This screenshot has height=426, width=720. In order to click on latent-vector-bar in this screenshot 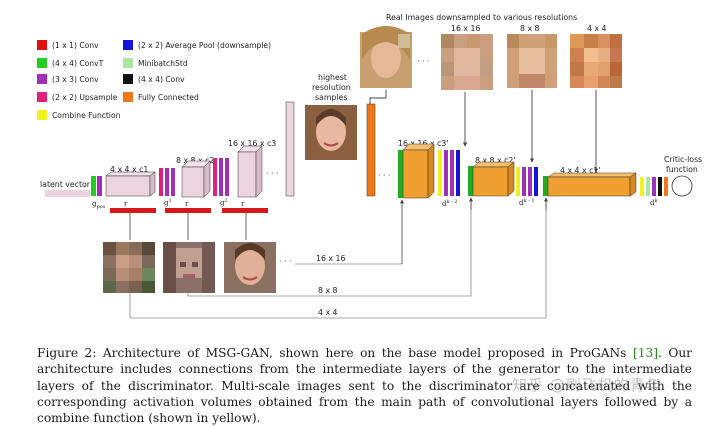, I will do `click(67, 193)`.